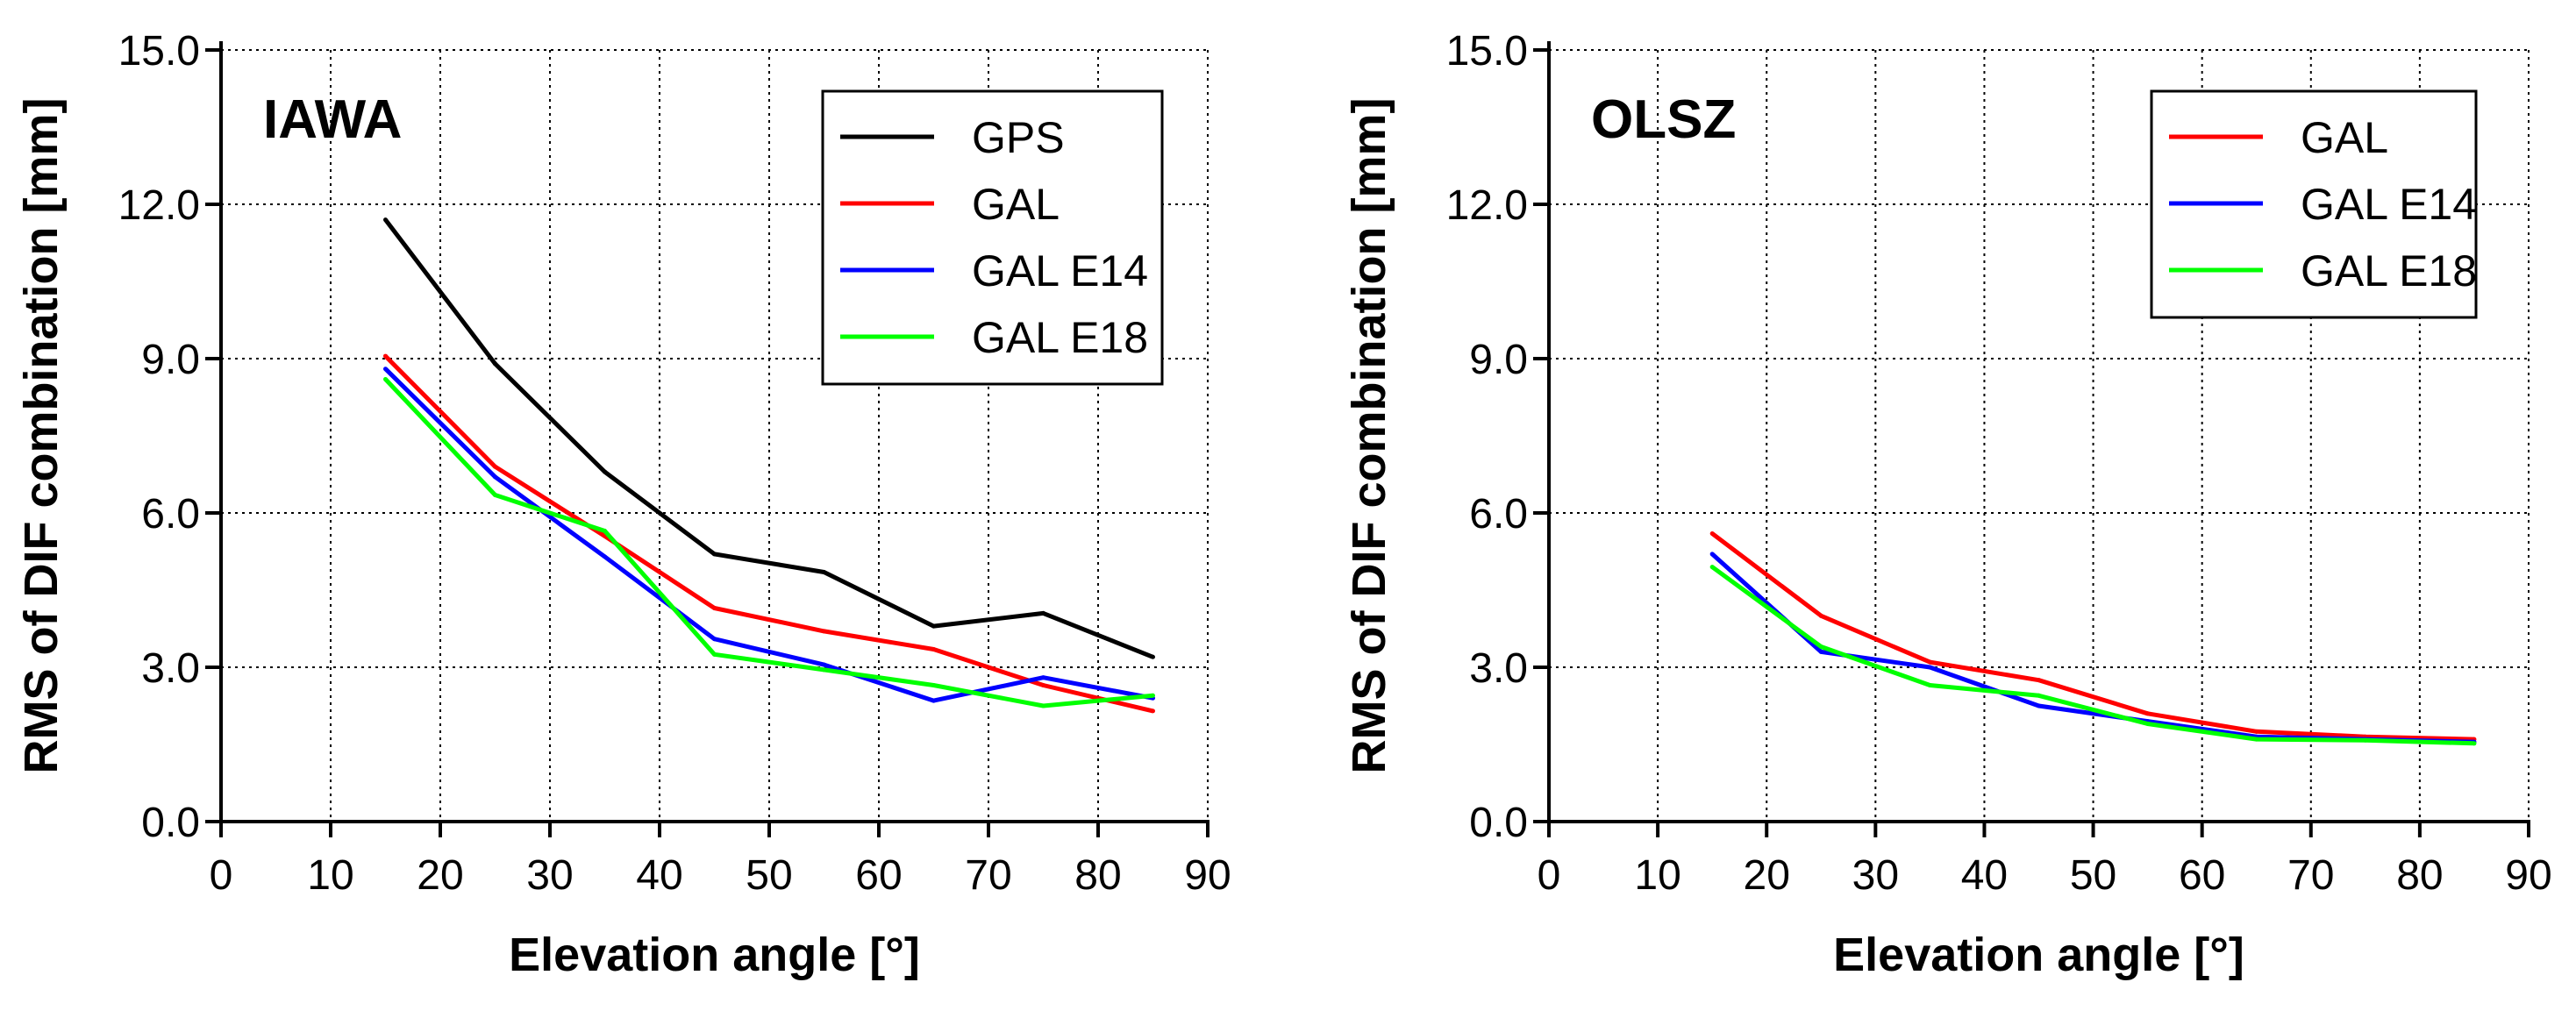  I want to click on legend: GPS GAL GAL E14 GAL E18, so click(993, 237).